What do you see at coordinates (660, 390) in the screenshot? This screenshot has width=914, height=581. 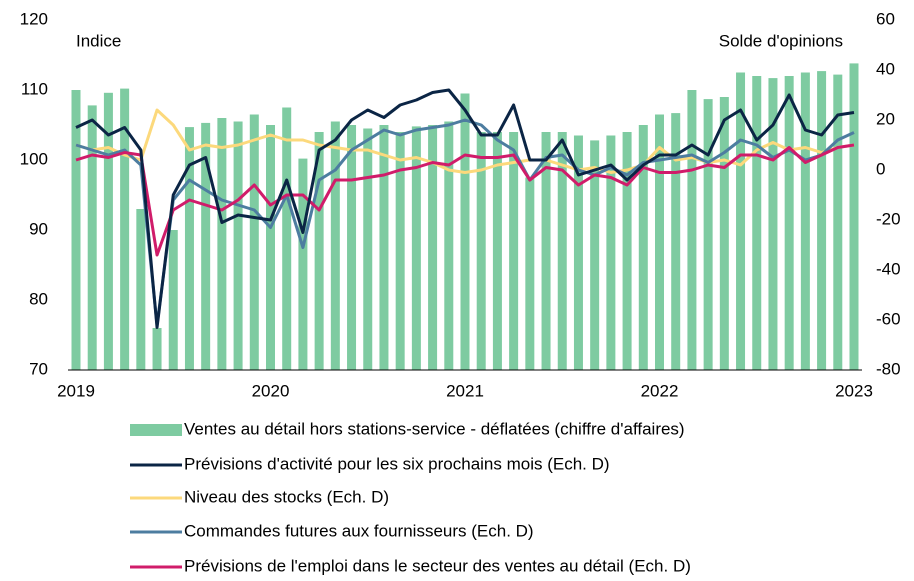 I see `x-tick-label: 2022` at bounding box center [660, 390].